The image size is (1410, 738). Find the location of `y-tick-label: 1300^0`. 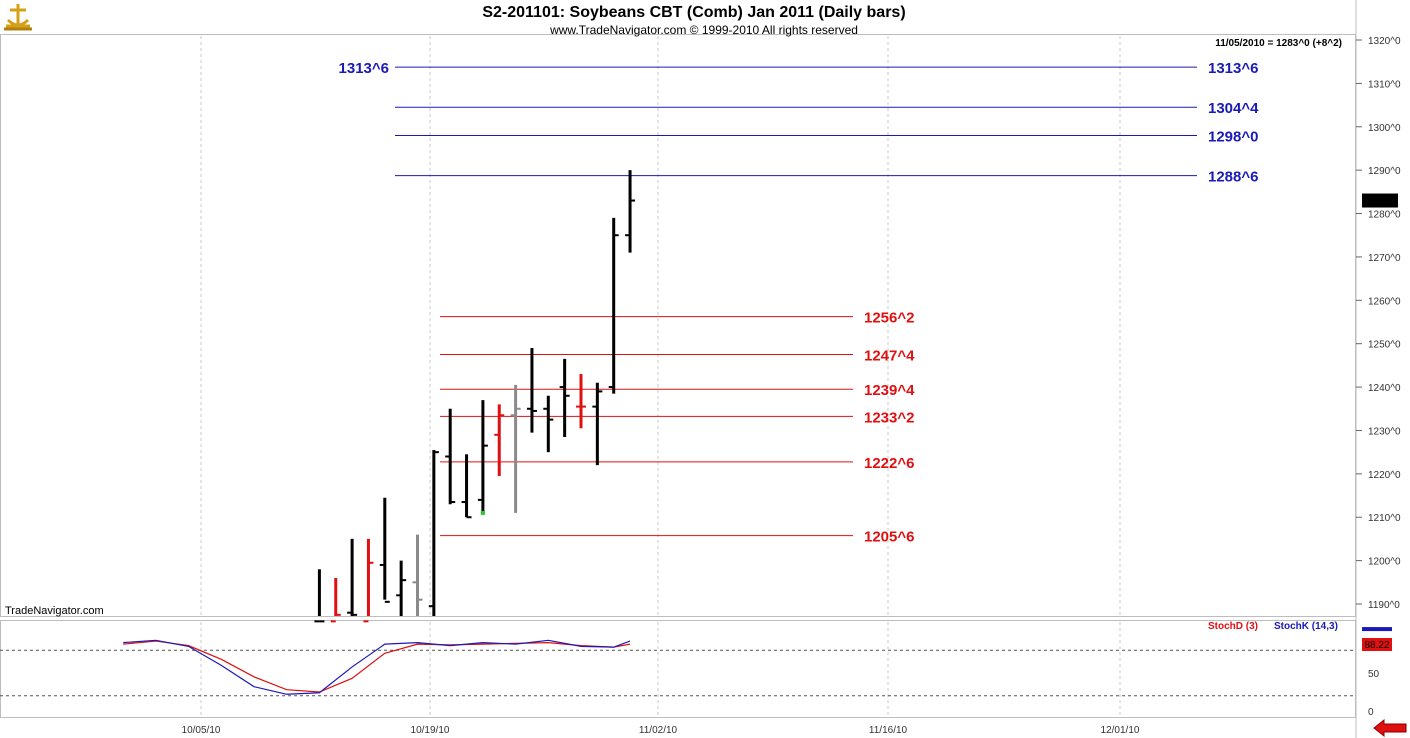

y-tick-label: 1300^0 is located at coordinates (1384, 128).